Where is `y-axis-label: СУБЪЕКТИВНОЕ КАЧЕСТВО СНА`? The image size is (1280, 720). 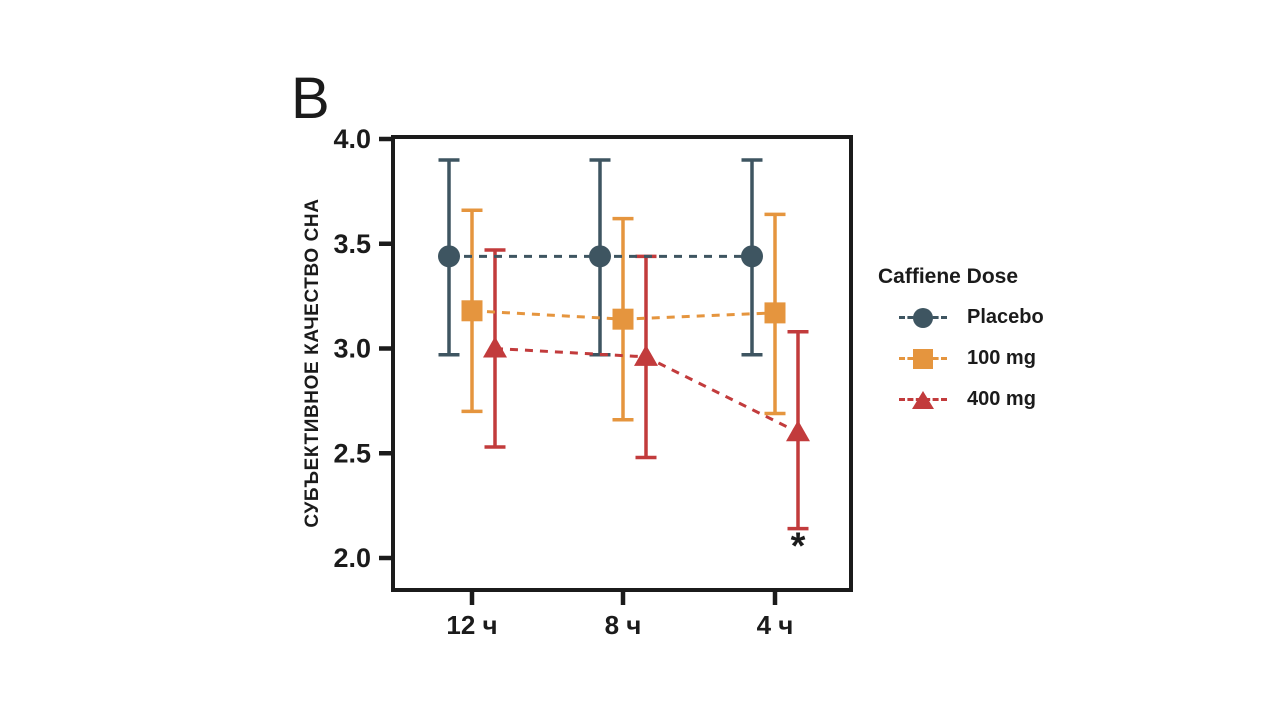 y-axis-label: СУБЪЕКТИВНОЕ КАЧЕСТВО СНА is located at coordinates (312, 362).